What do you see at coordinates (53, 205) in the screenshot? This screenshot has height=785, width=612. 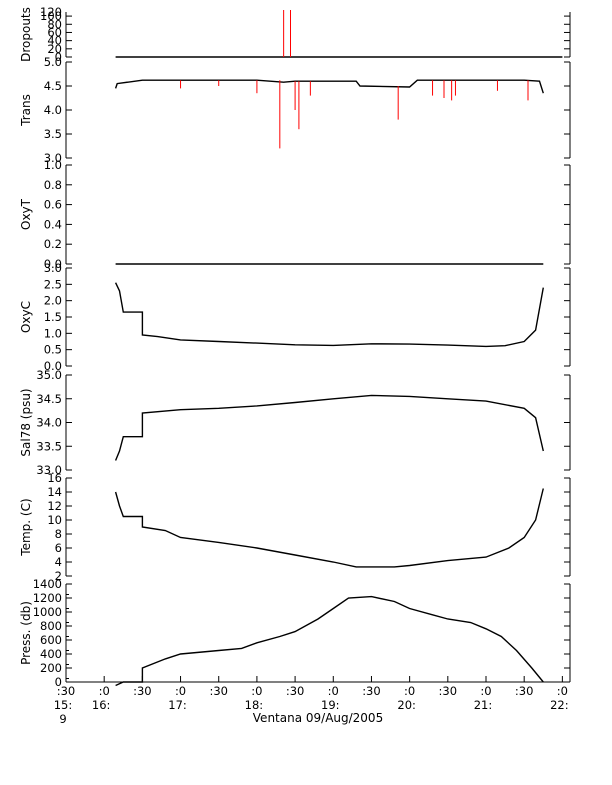 I see `y-tick-label: 0.6` at bounding box center [53, 205].